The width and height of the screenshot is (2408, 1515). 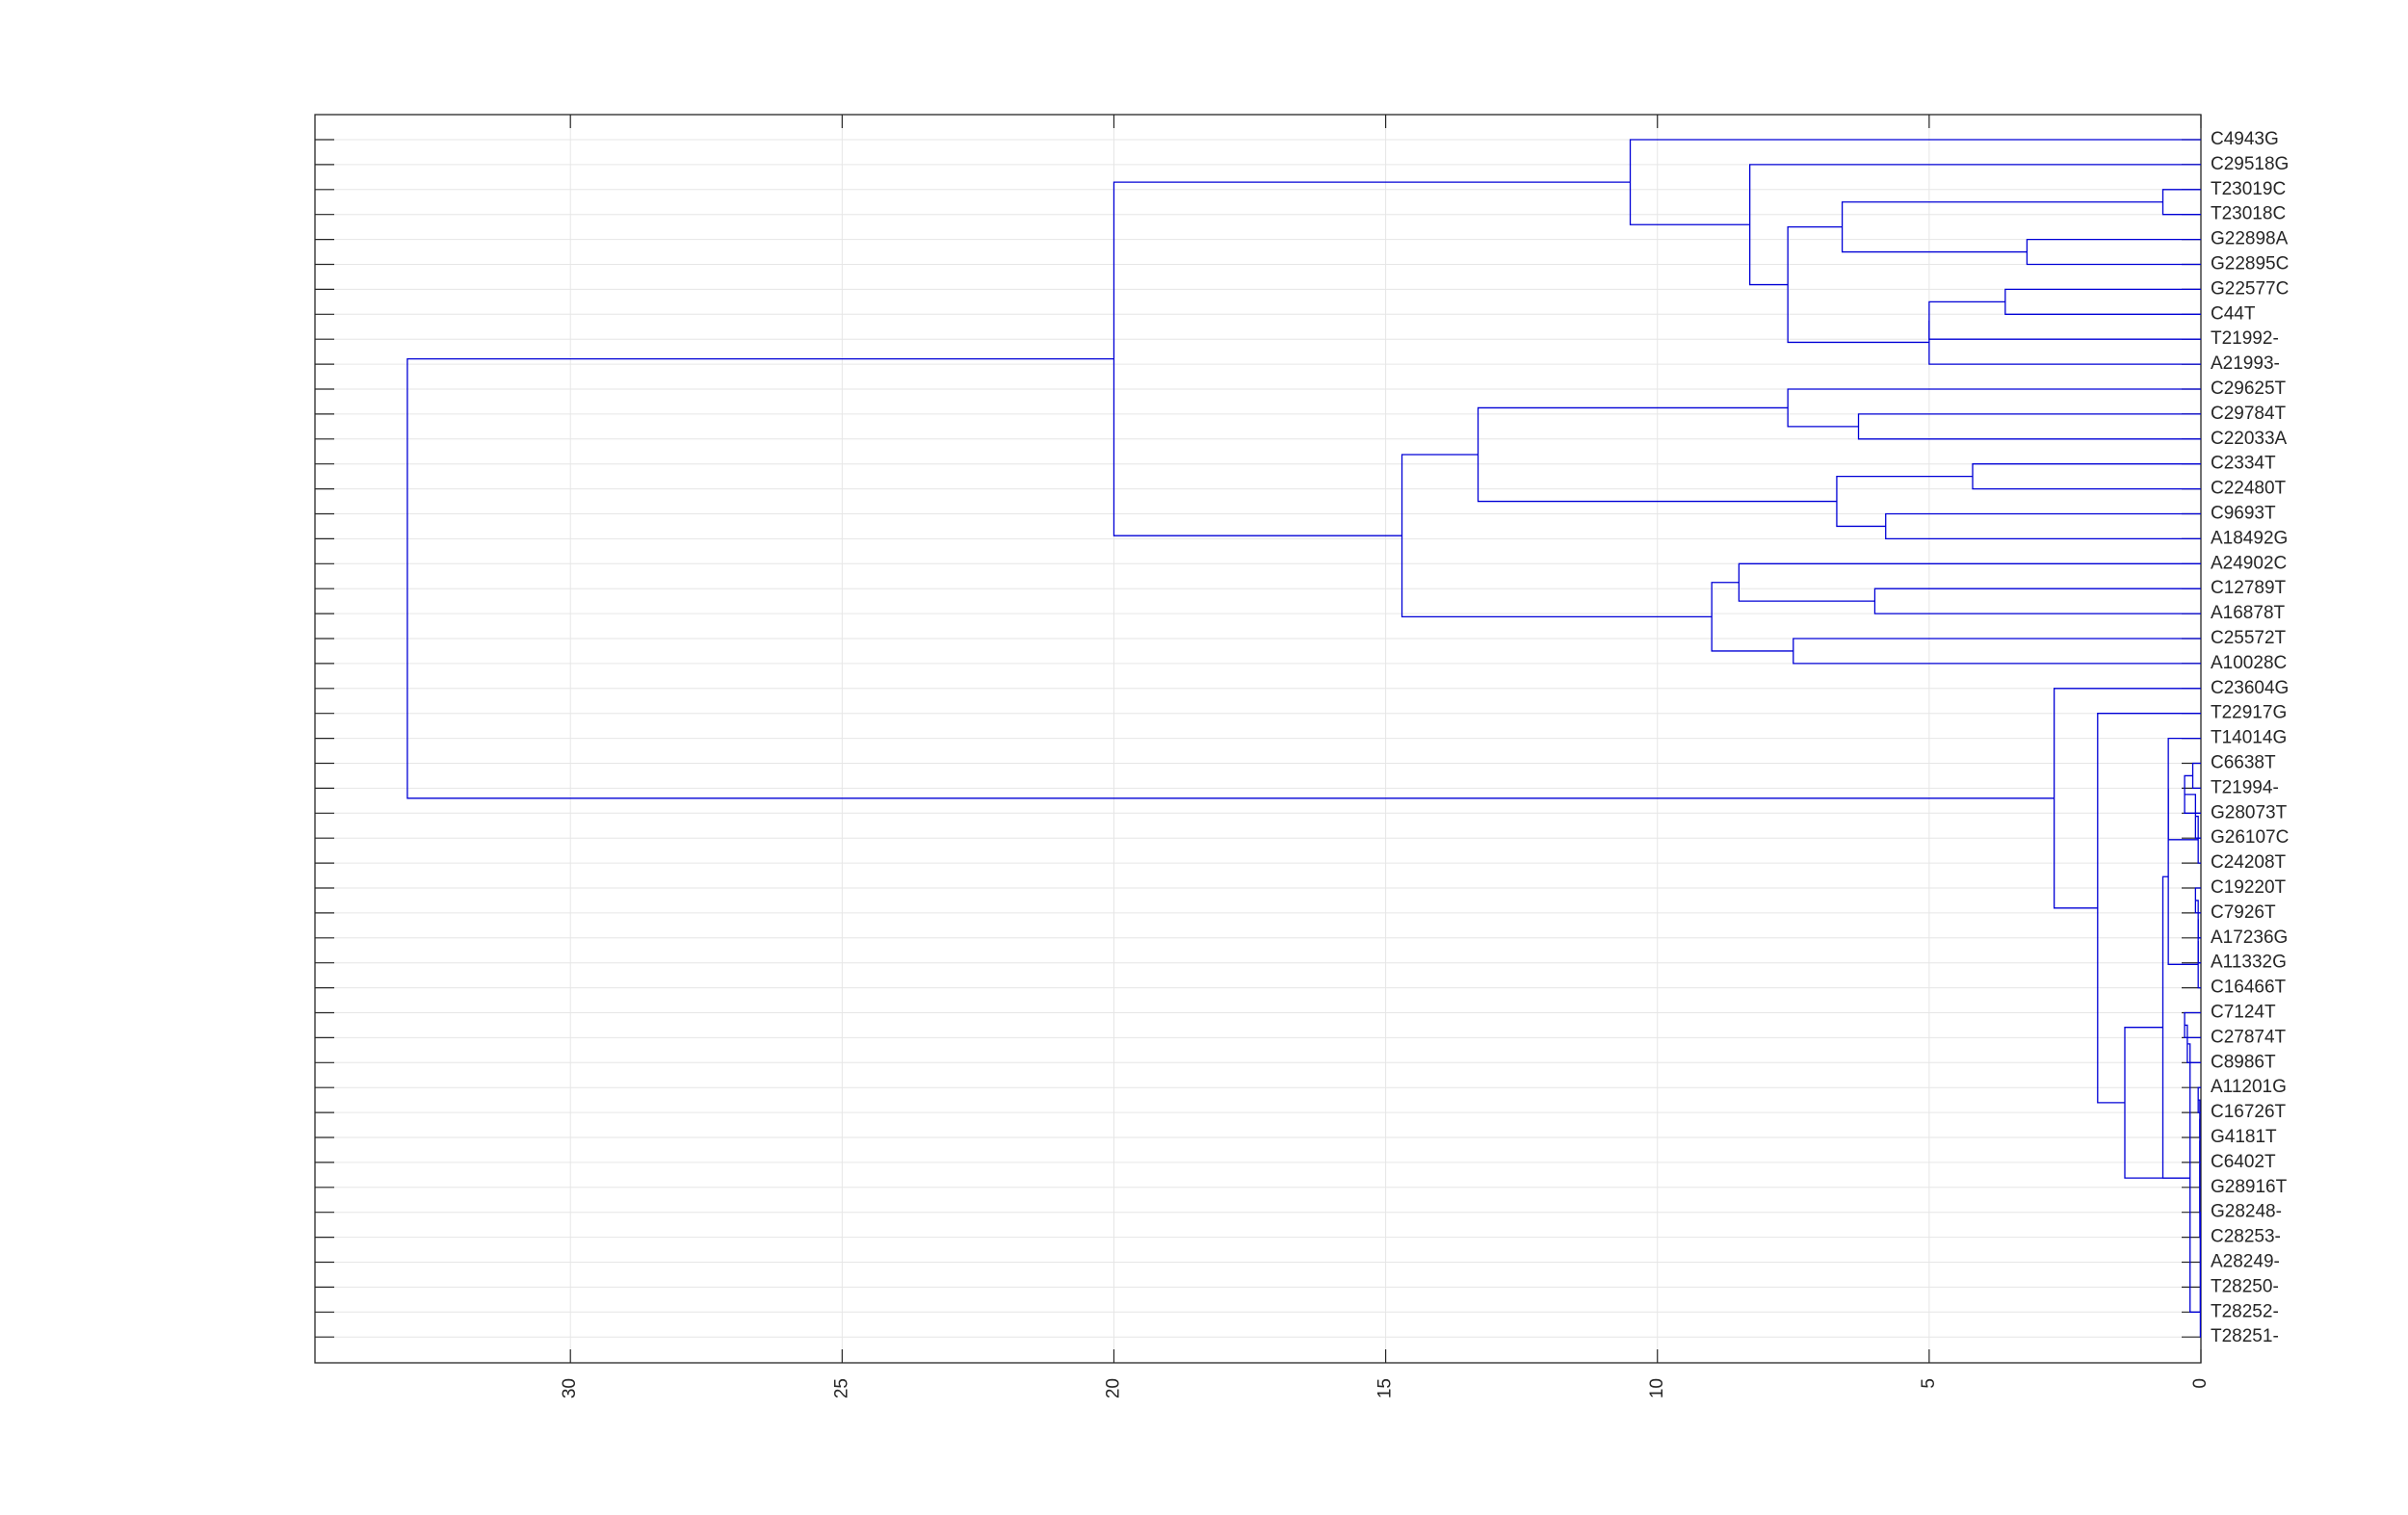 I want to click on leaf-label: T23018C, so click(x=2248, y=214).